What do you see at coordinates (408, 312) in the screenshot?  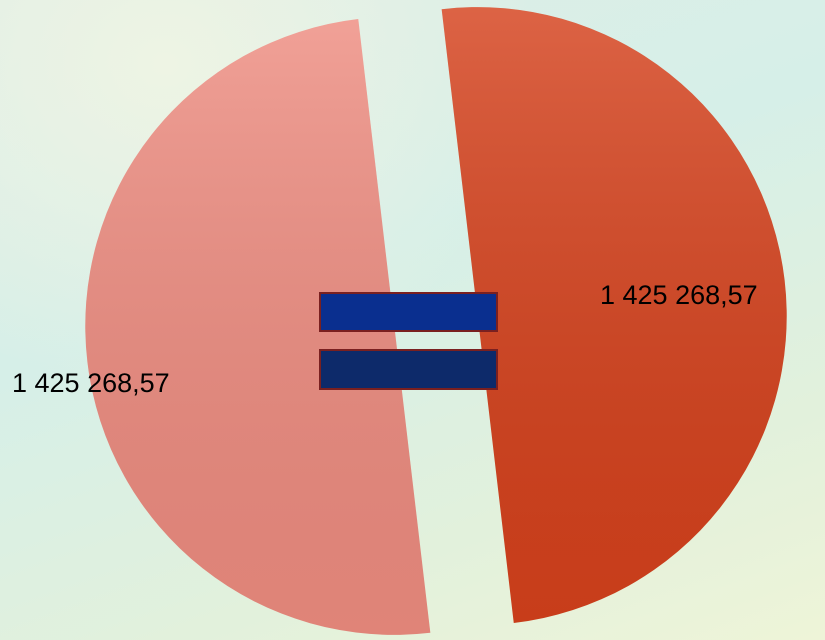 I see `equals-bar-top` at bounding box center [408, 312].